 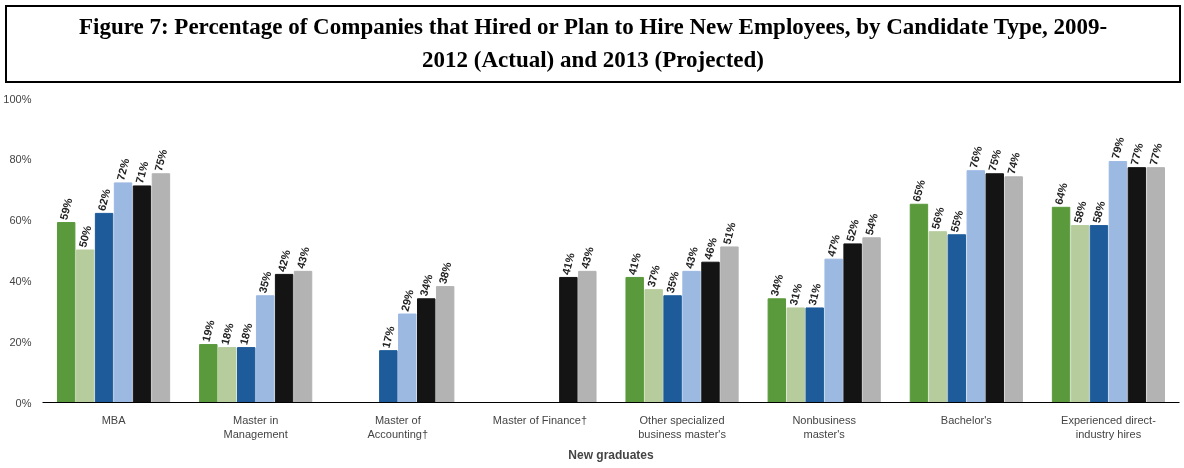 I want to click on y-tick-label: 60%, so click(x=20, y=219).